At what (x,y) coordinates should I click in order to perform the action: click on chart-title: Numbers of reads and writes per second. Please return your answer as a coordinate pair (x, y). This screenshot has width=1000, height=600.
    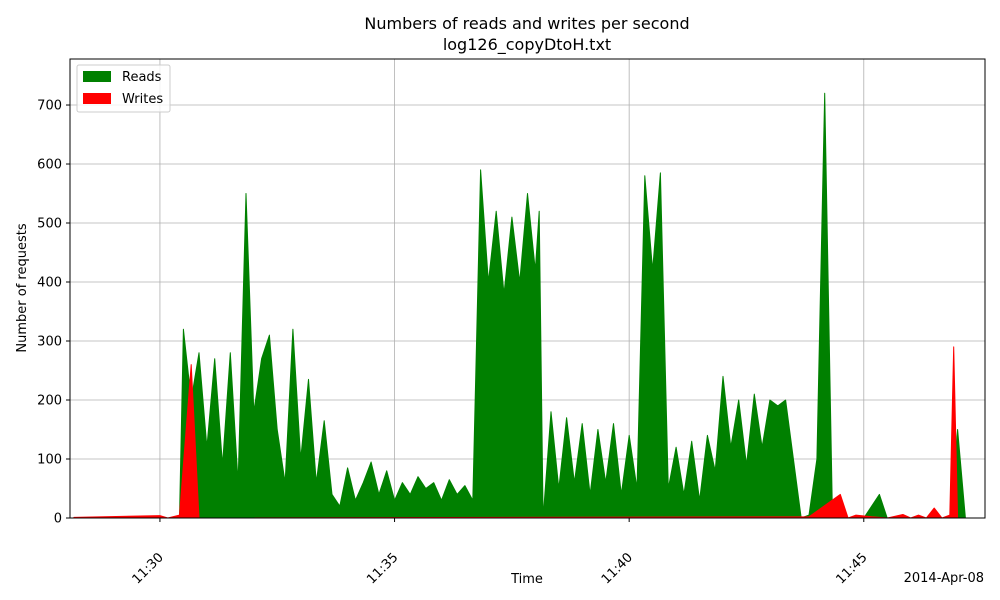
    Looking at the image, I should click on (526, 23).